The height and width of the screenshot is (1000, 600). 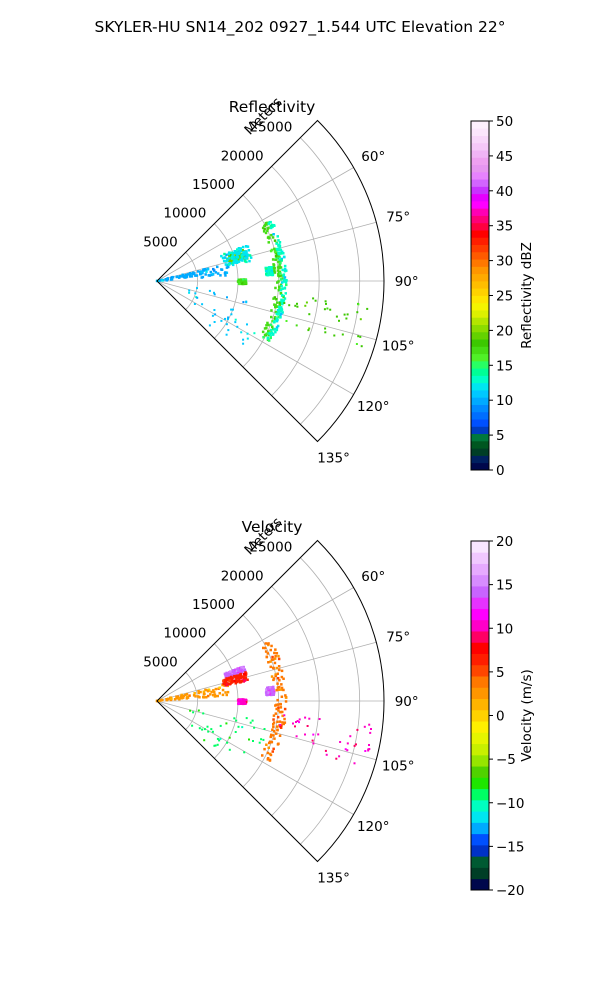 I want to click on plot-frame, so click(x=270, y=701).